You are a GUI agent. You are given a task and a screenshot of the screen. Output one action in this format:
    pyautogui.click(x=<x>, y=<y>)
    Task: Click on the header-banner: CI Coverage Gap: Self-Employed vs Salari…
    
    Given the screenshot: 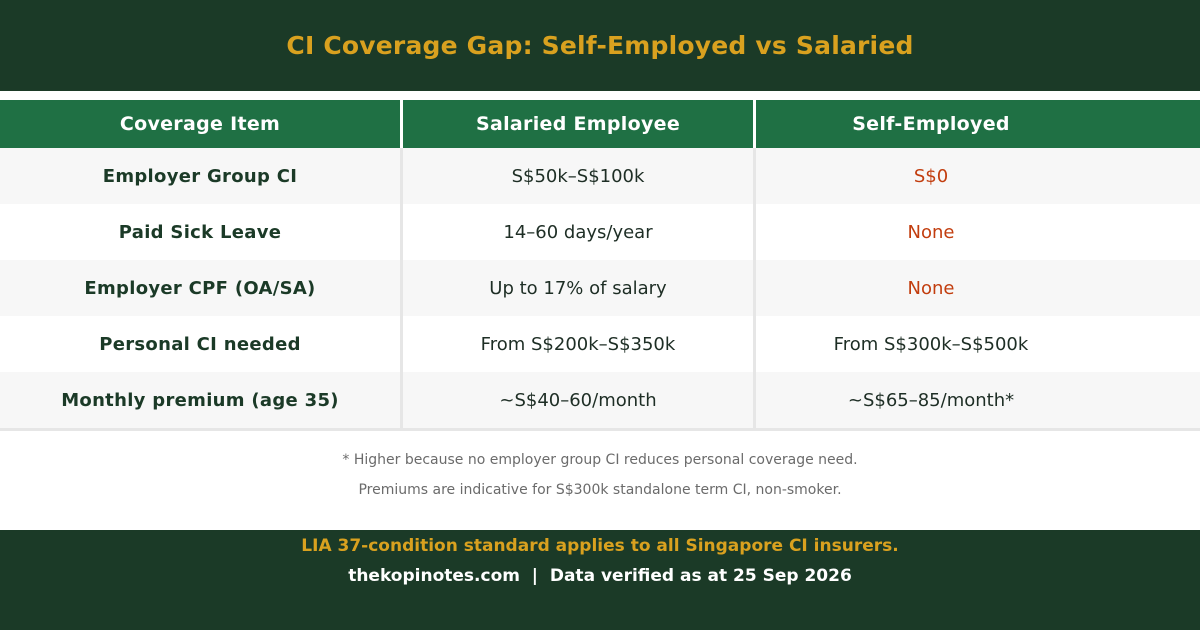 What is the action you would take?
    pyautogui.click(x=600, y=45)
    